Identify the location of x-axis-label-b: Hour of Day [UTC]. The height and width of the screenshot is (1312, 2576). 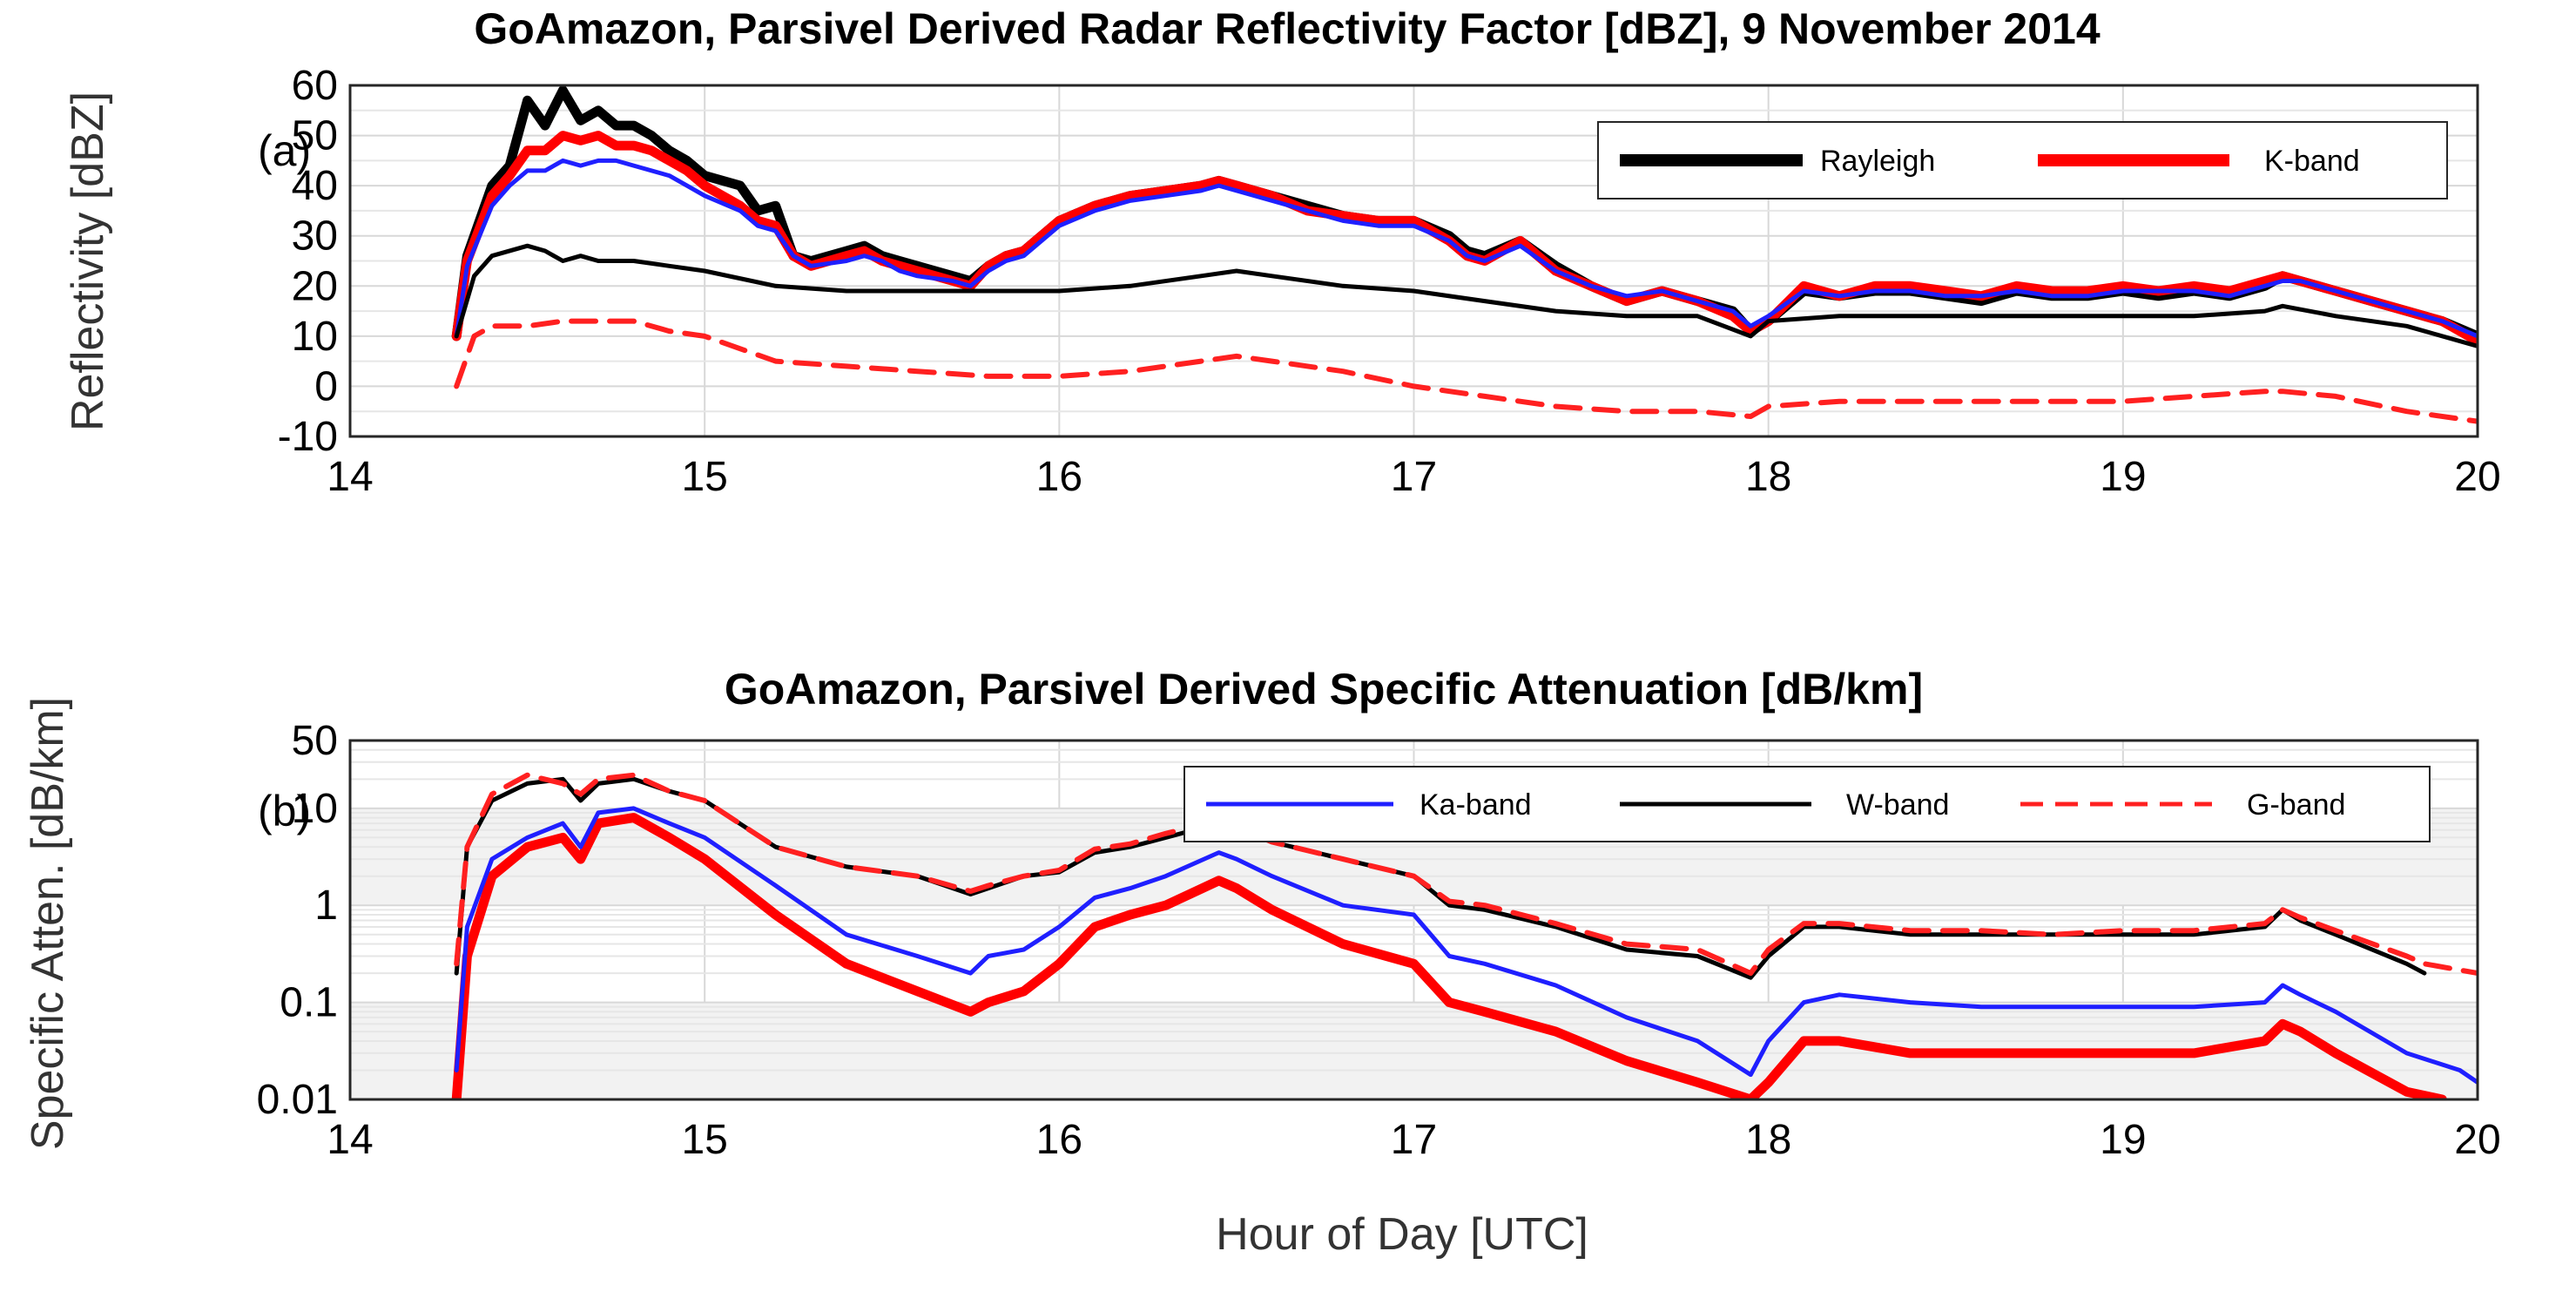
(1402, 1234).